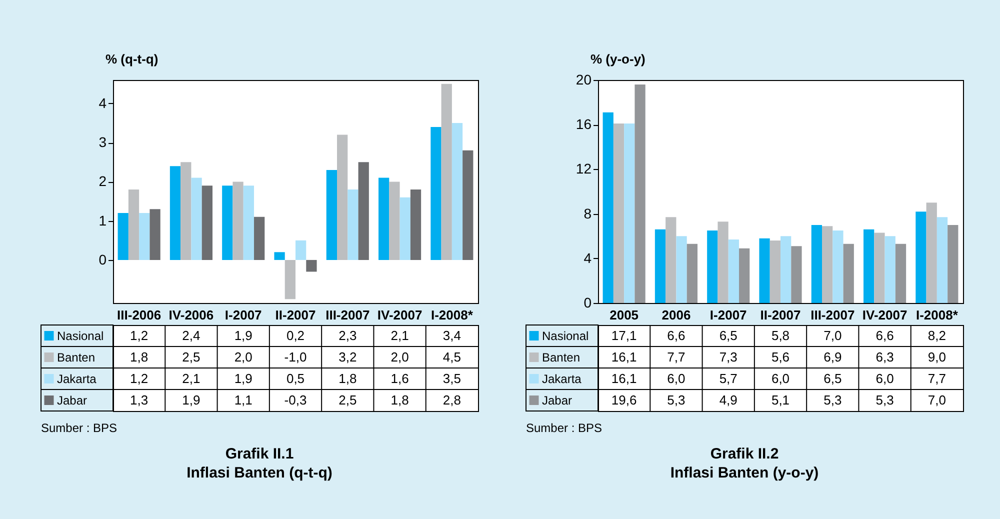 This screenshot has height=519, width=1000. What do you see at coordinates (728, 400) in the screenshot?
I see `data-label: 4,9` at bounding box center [728, 400].